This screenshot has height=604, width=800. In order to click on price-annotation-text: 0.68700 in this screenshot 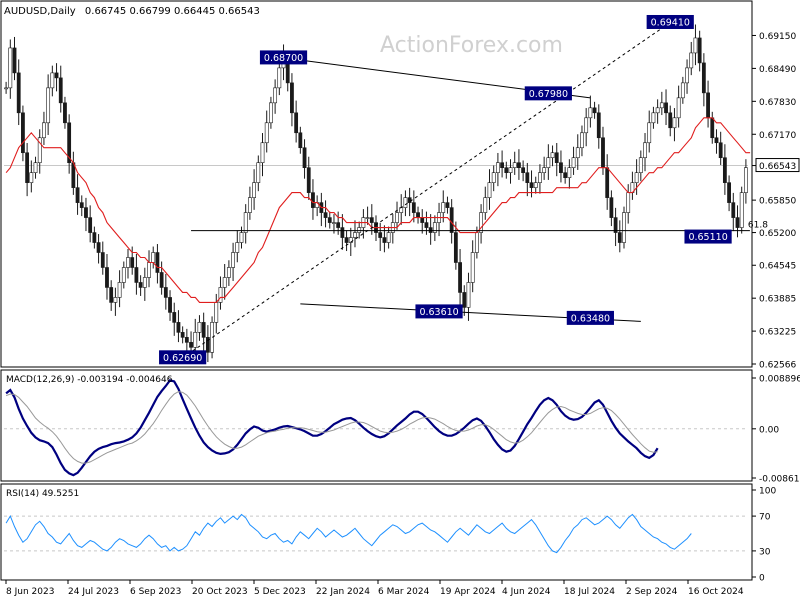, I will do `click(283, 58)`.